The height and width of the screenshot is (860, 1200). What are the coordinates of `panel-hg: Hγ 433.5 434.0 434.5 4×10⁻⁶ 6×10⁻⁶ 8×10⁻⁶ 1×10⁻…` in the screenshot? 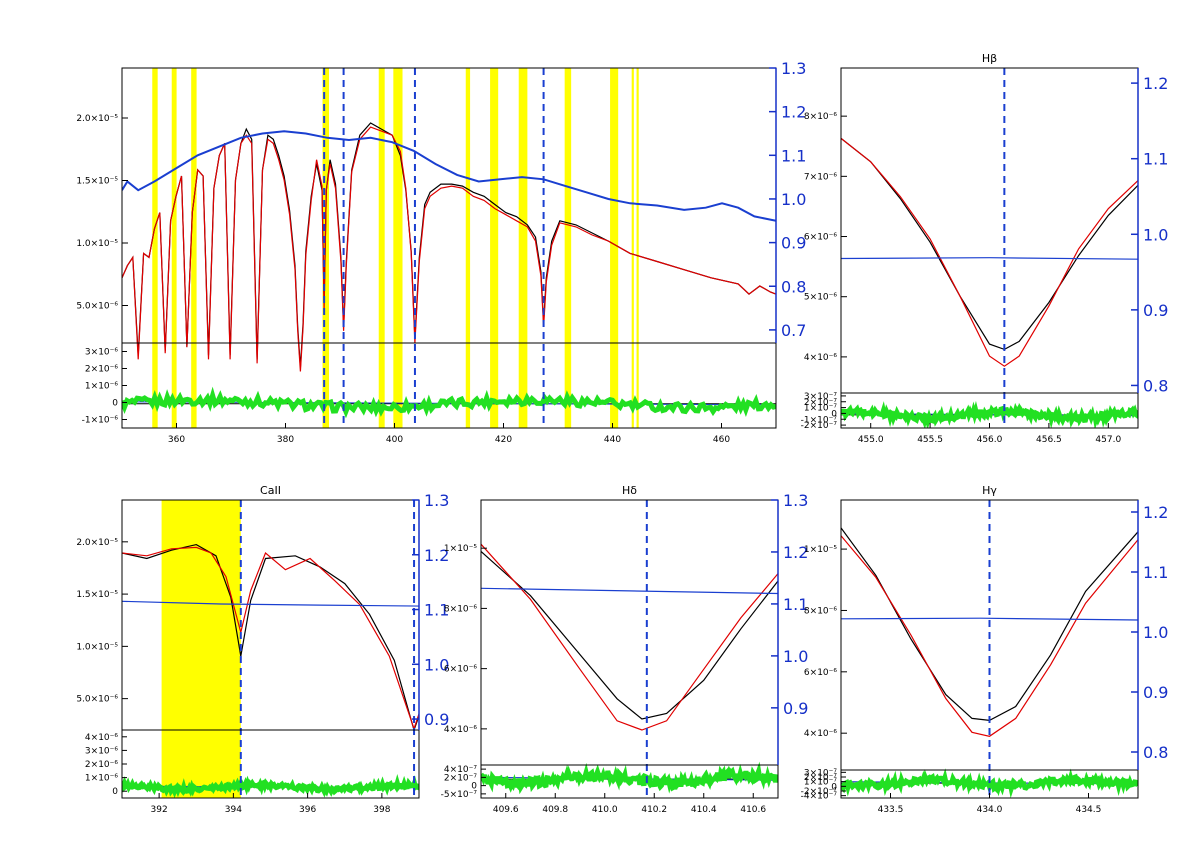 It's located at (985, 649).